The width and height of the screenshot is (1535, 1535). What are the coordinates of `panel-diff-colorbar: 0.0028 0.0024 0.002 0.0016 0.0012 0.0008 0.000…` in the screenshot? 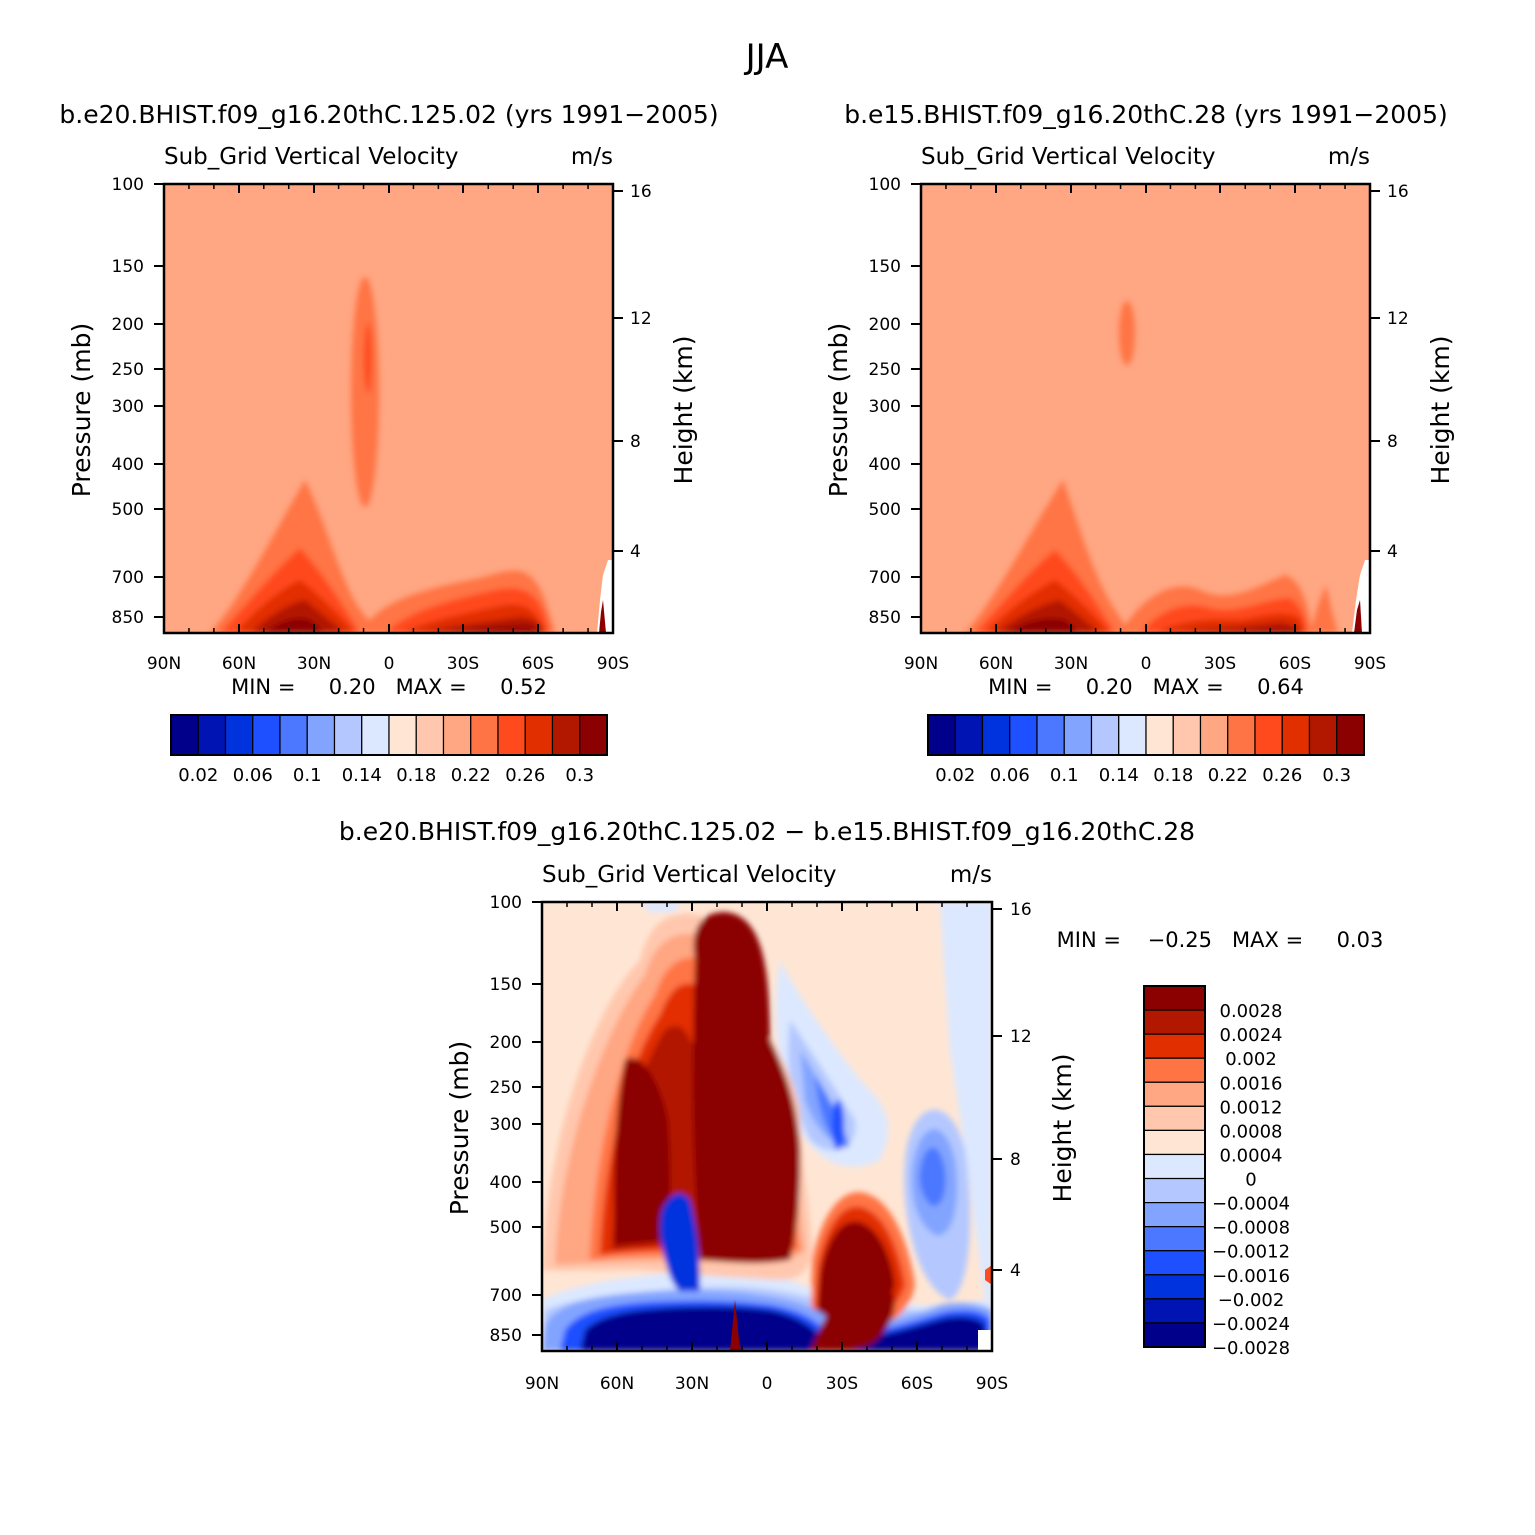 It's located at (1216, 1172).